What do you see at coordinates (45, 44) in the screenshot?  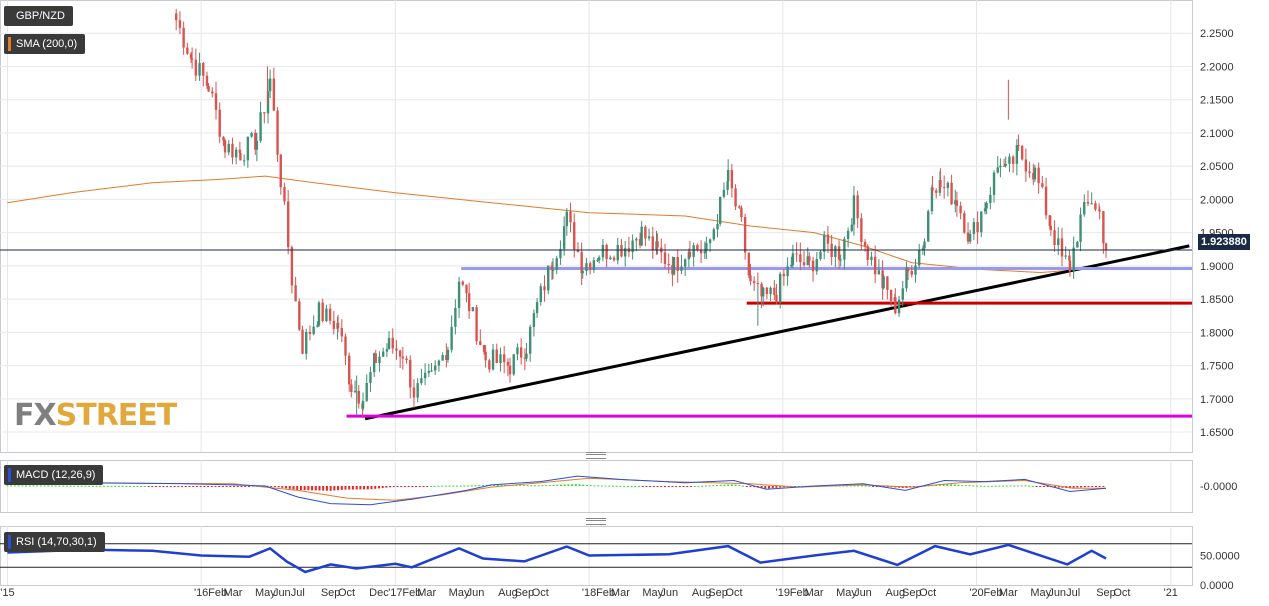 I see `sma-label: SMA (200,0)` at bounding box center [45, 44].